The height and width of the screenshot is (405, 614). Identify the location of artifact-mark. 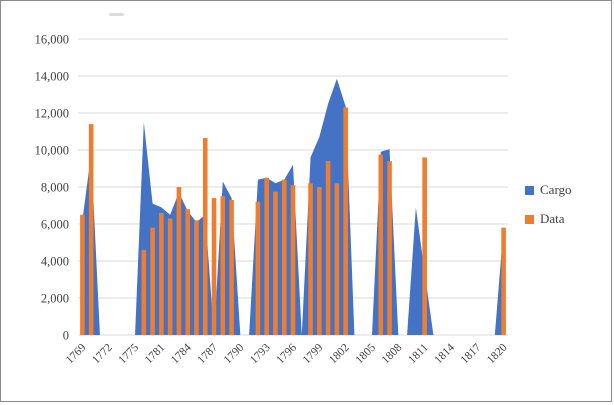
(116, 14).